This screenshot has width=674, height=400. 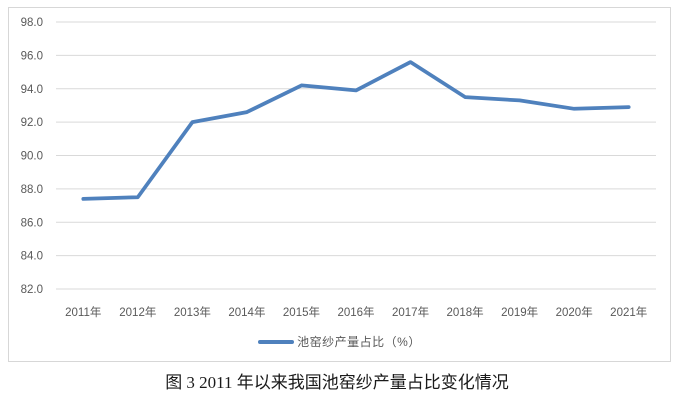 I want to click on x-axis-tick-label: 2011年, so click(x=83, y=312).